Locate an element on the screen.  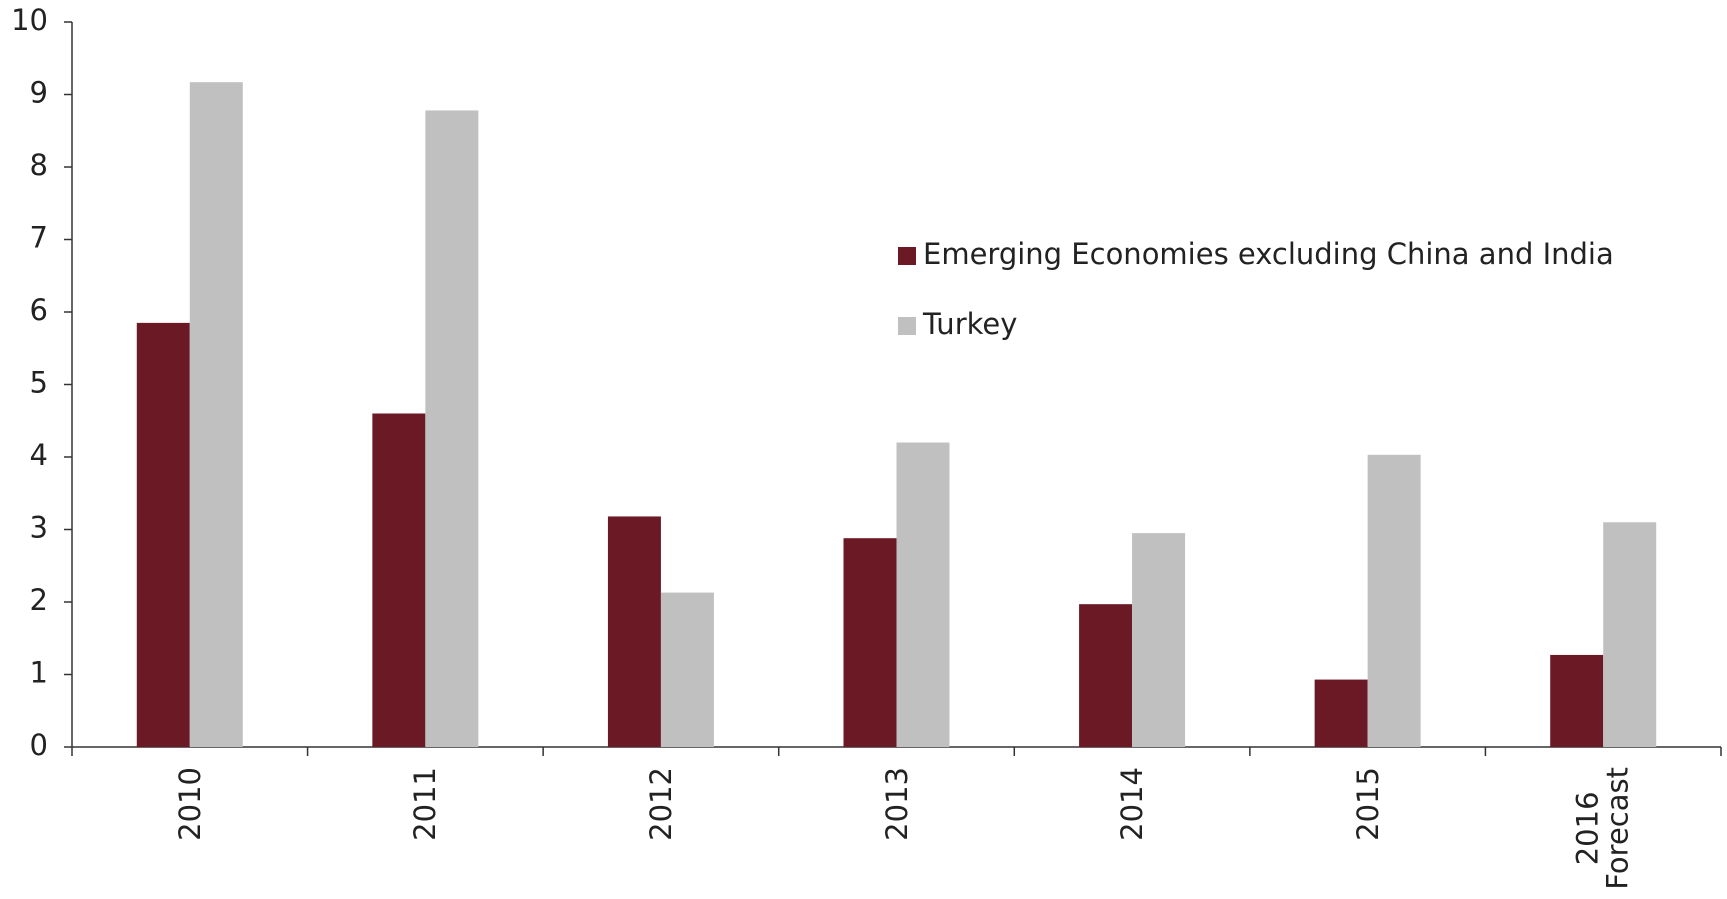
y-tick-label: 5 is located at coordinates (39, 383).